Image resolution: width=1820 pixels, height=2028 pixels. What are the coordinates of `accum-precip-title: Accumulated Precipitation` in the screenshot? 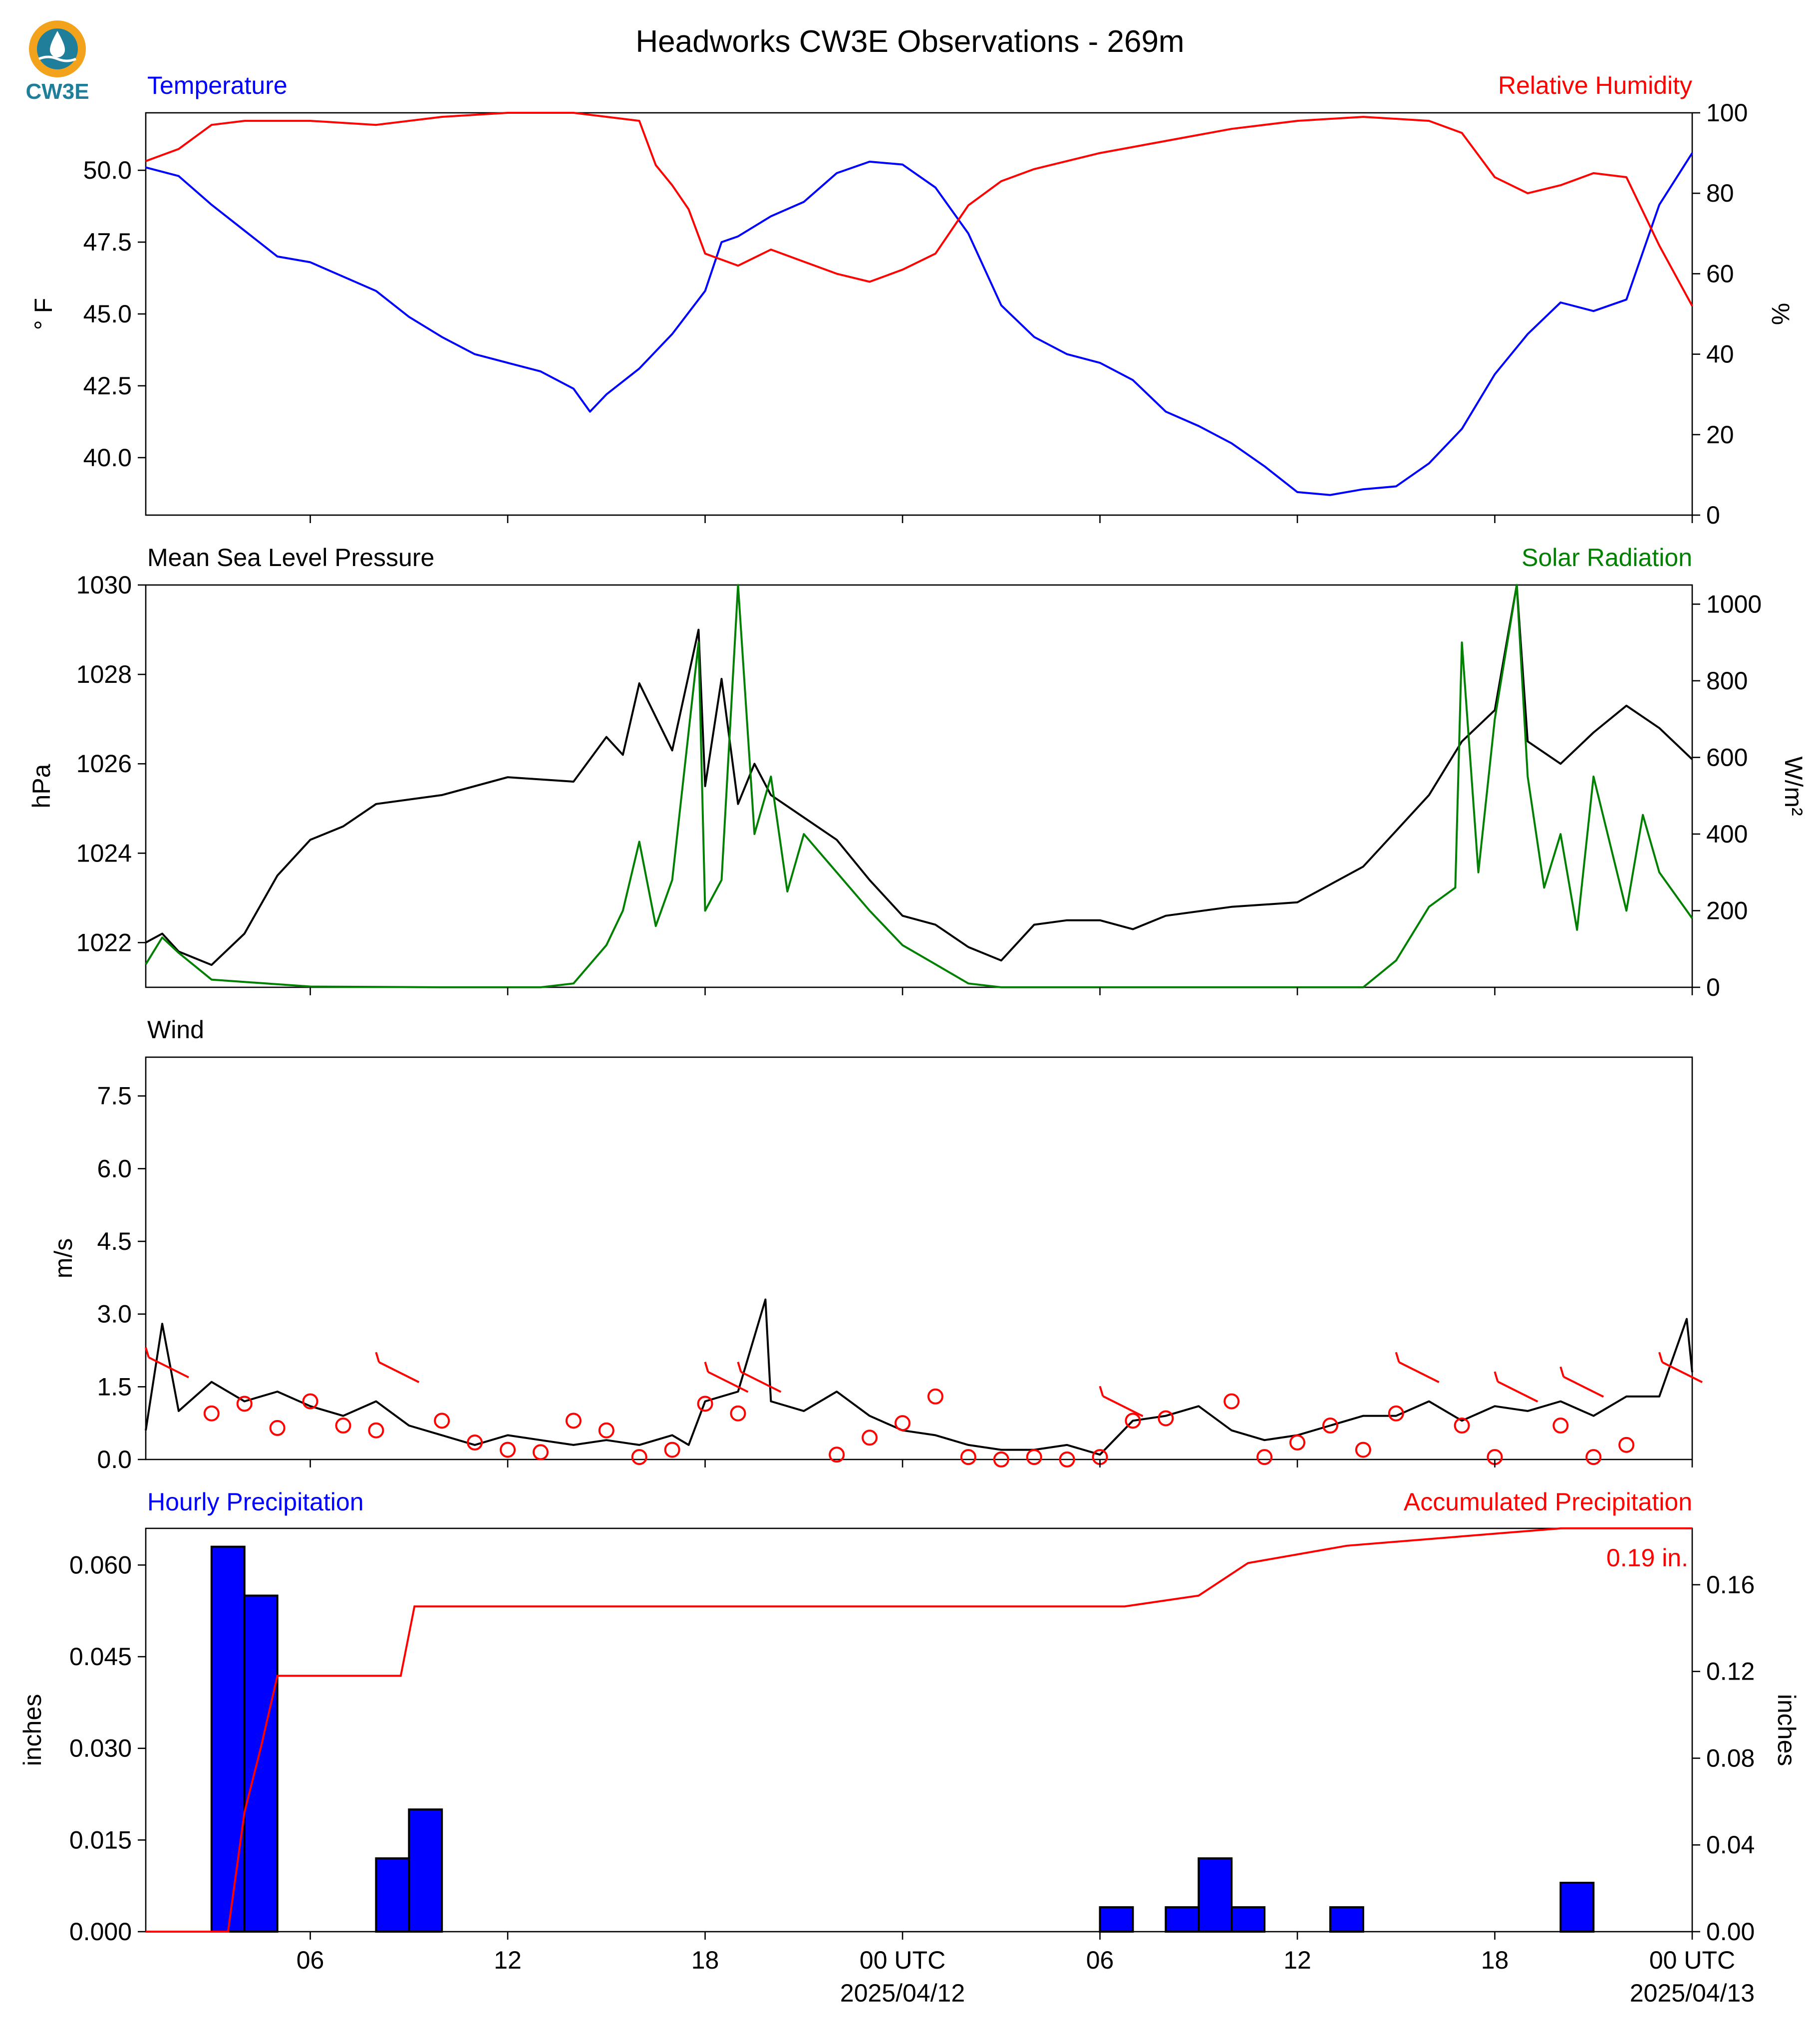 It's located at (1548, 1502).